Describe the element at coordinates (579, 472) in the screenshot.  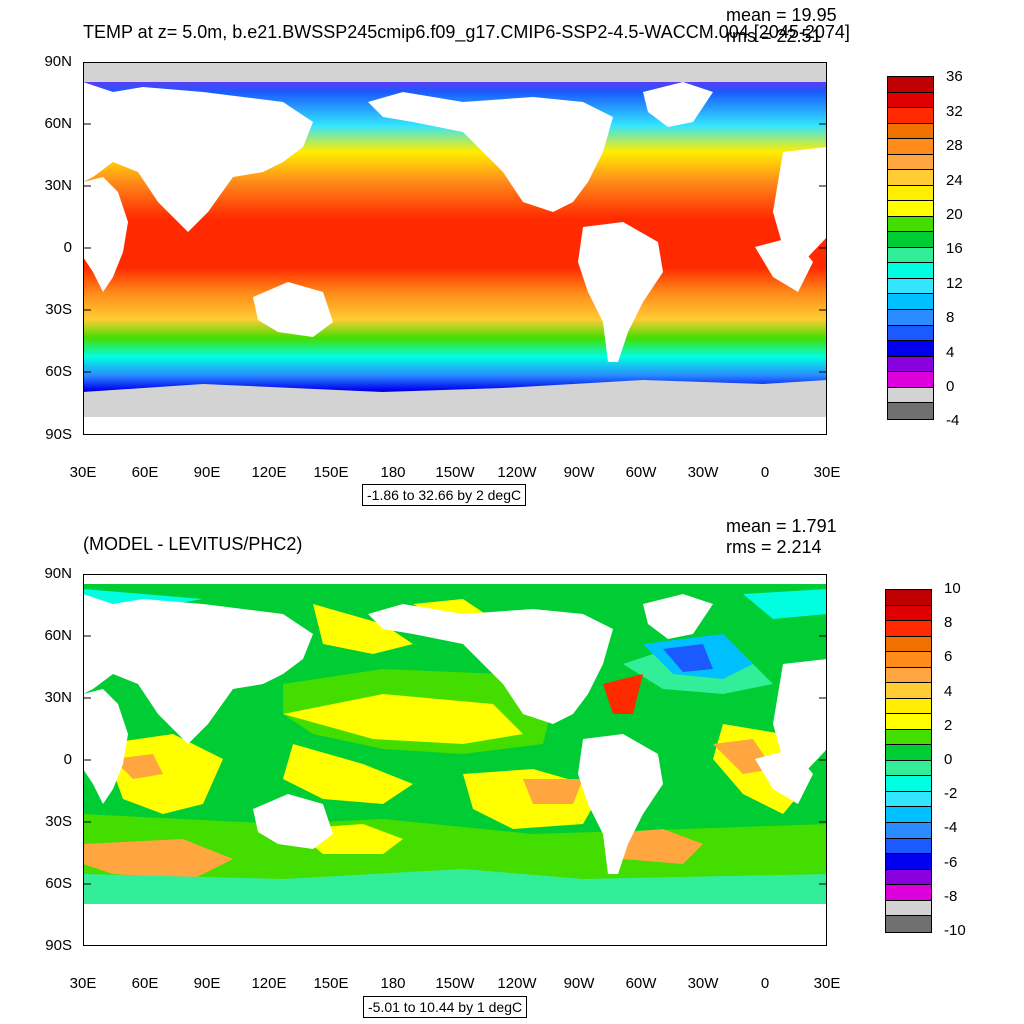
I see `top-xtick-8: 90W` at that location.